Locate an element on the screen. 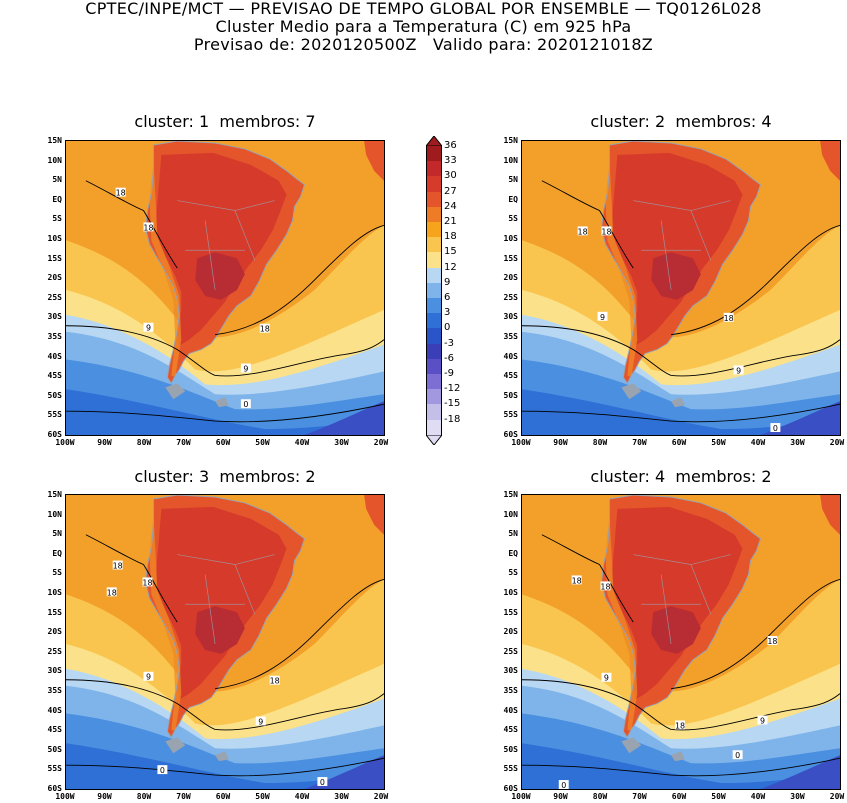  lat-tick-label: 25S is located at coordinates (510, 297).